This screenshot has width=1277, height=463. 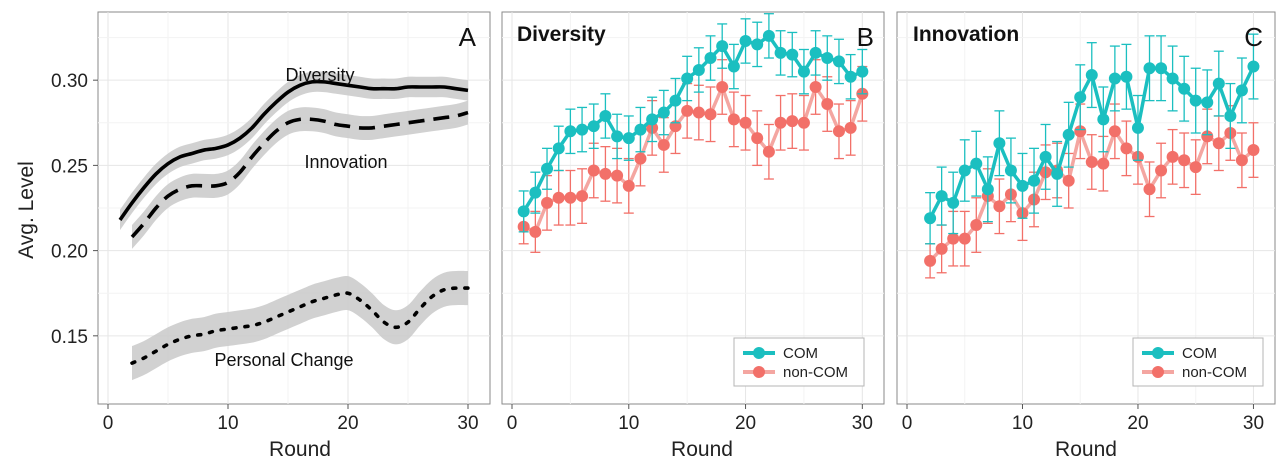 I want to click on panel-b-title: Diversity, so click(x=561, y=34).